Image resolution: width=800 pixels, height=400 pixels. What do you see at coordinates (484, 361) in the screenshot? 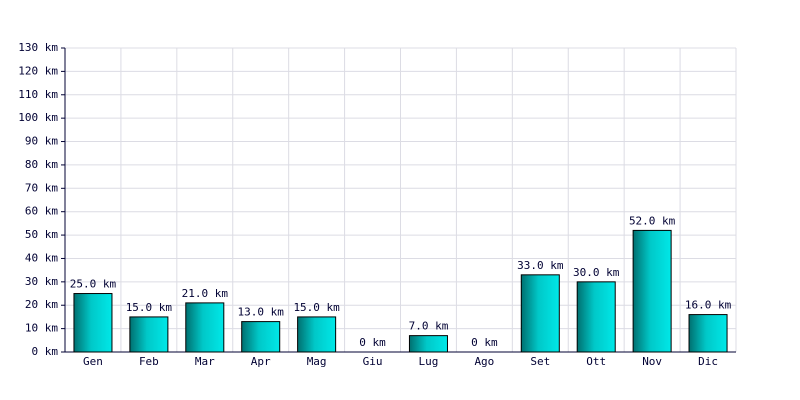
I see `x-tick-label: Ago` at bounding box center [484, 361].